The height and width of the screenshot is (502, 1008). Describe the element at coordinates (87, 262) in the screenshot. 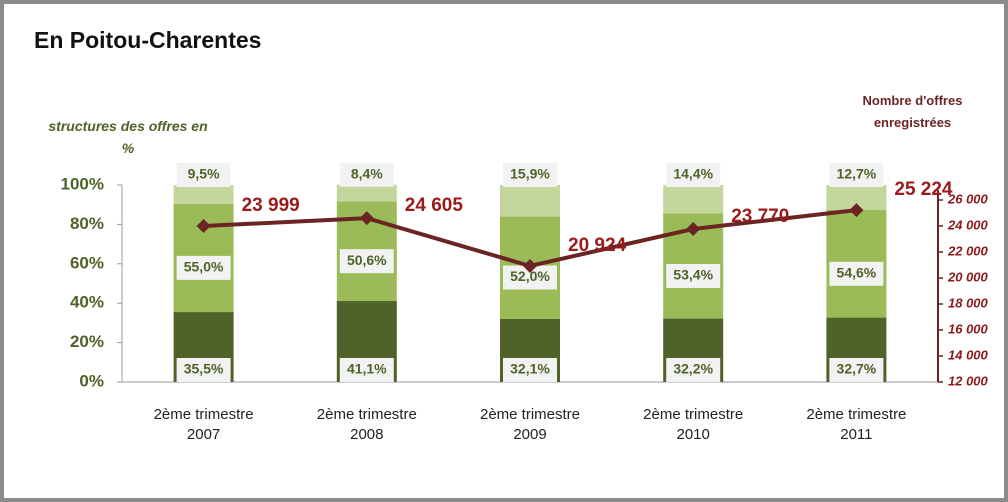

I see `y-tick-label: 60%` at that location.